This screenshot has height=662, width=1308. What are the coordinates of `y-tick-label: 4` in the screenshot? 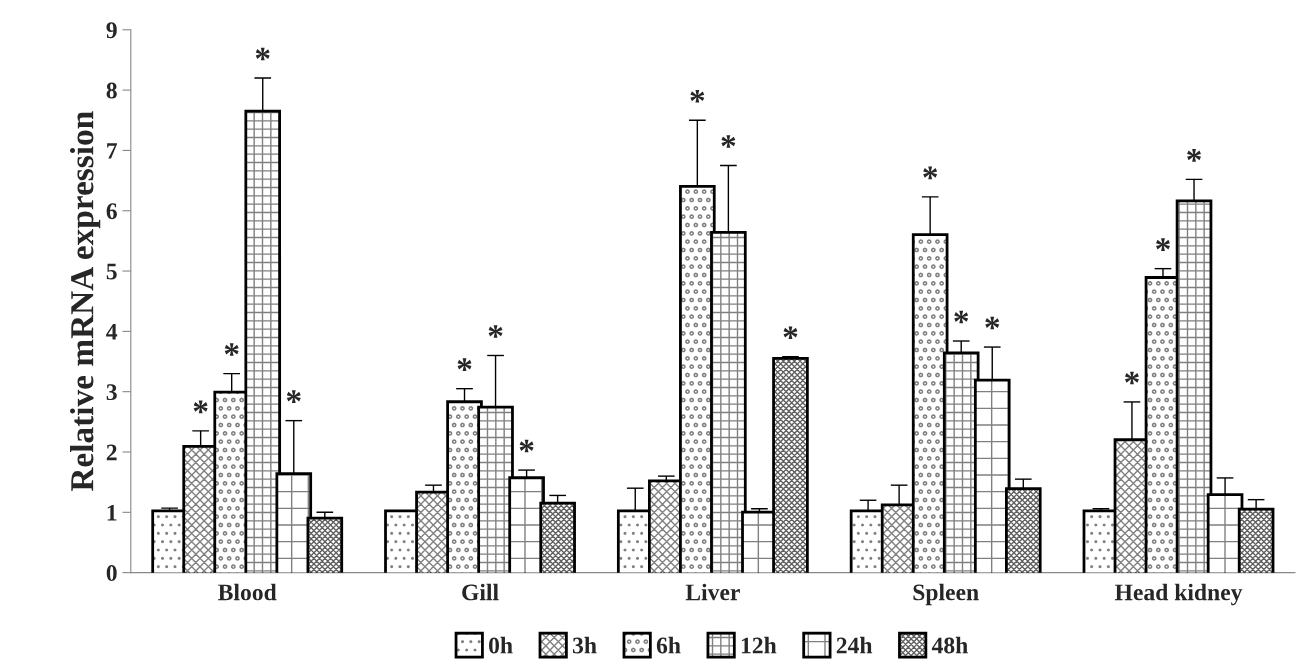 It's located at (112, 332).